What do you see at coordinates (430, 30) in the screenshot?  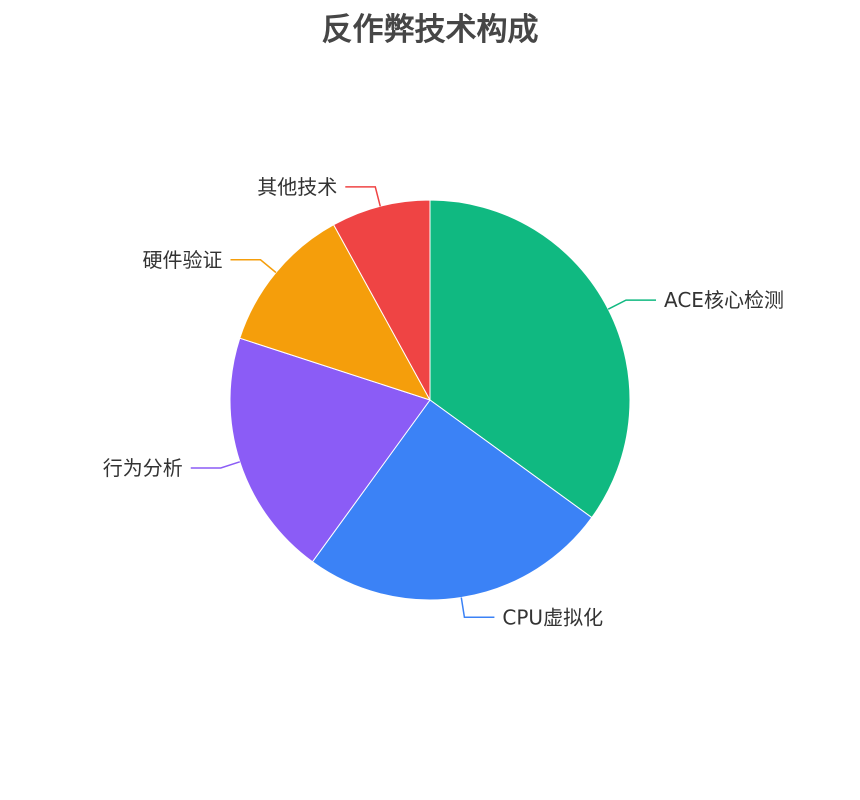 I see `chart-title: 反作弊技术构成` at bounding box center [430, 30].